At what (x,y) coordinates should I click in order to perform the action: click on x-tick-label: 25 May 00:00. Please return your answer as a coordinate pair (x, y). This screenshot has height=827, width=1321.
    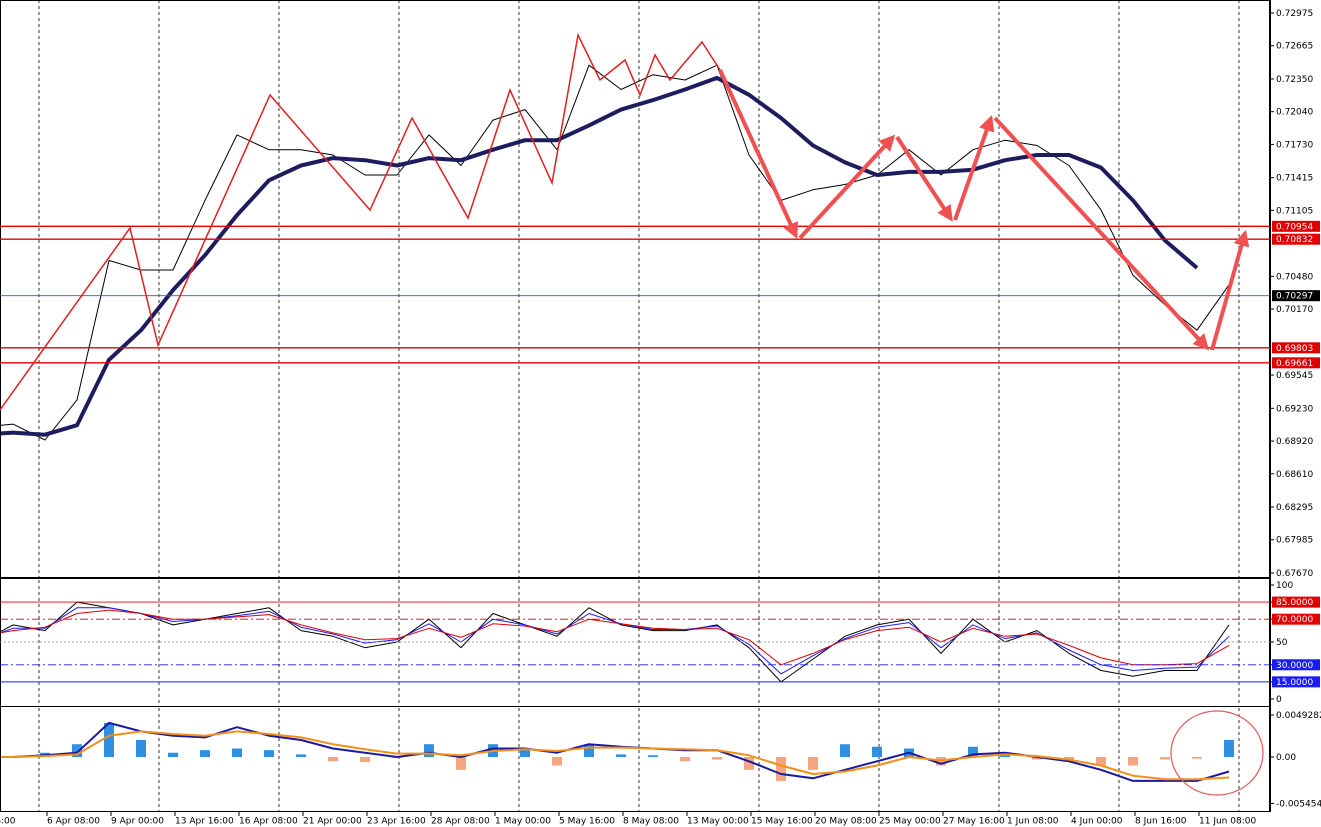
    Looking at the image, I should click on (910, 822).